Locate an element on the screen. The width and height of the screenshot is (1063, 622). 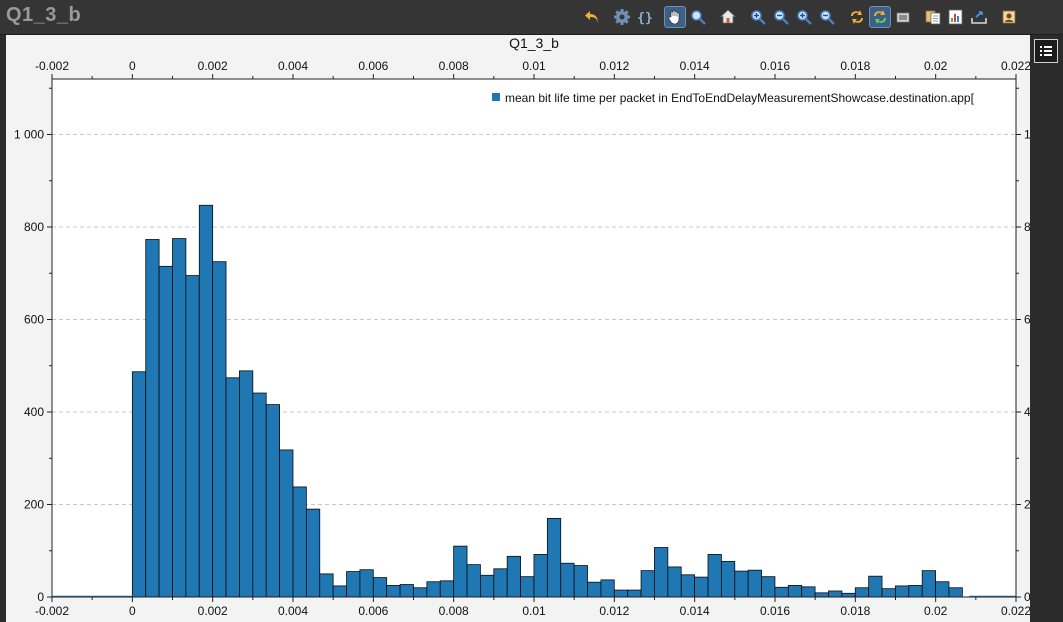
y-tick-label-left: 800 is located at coordinates (34, 227).